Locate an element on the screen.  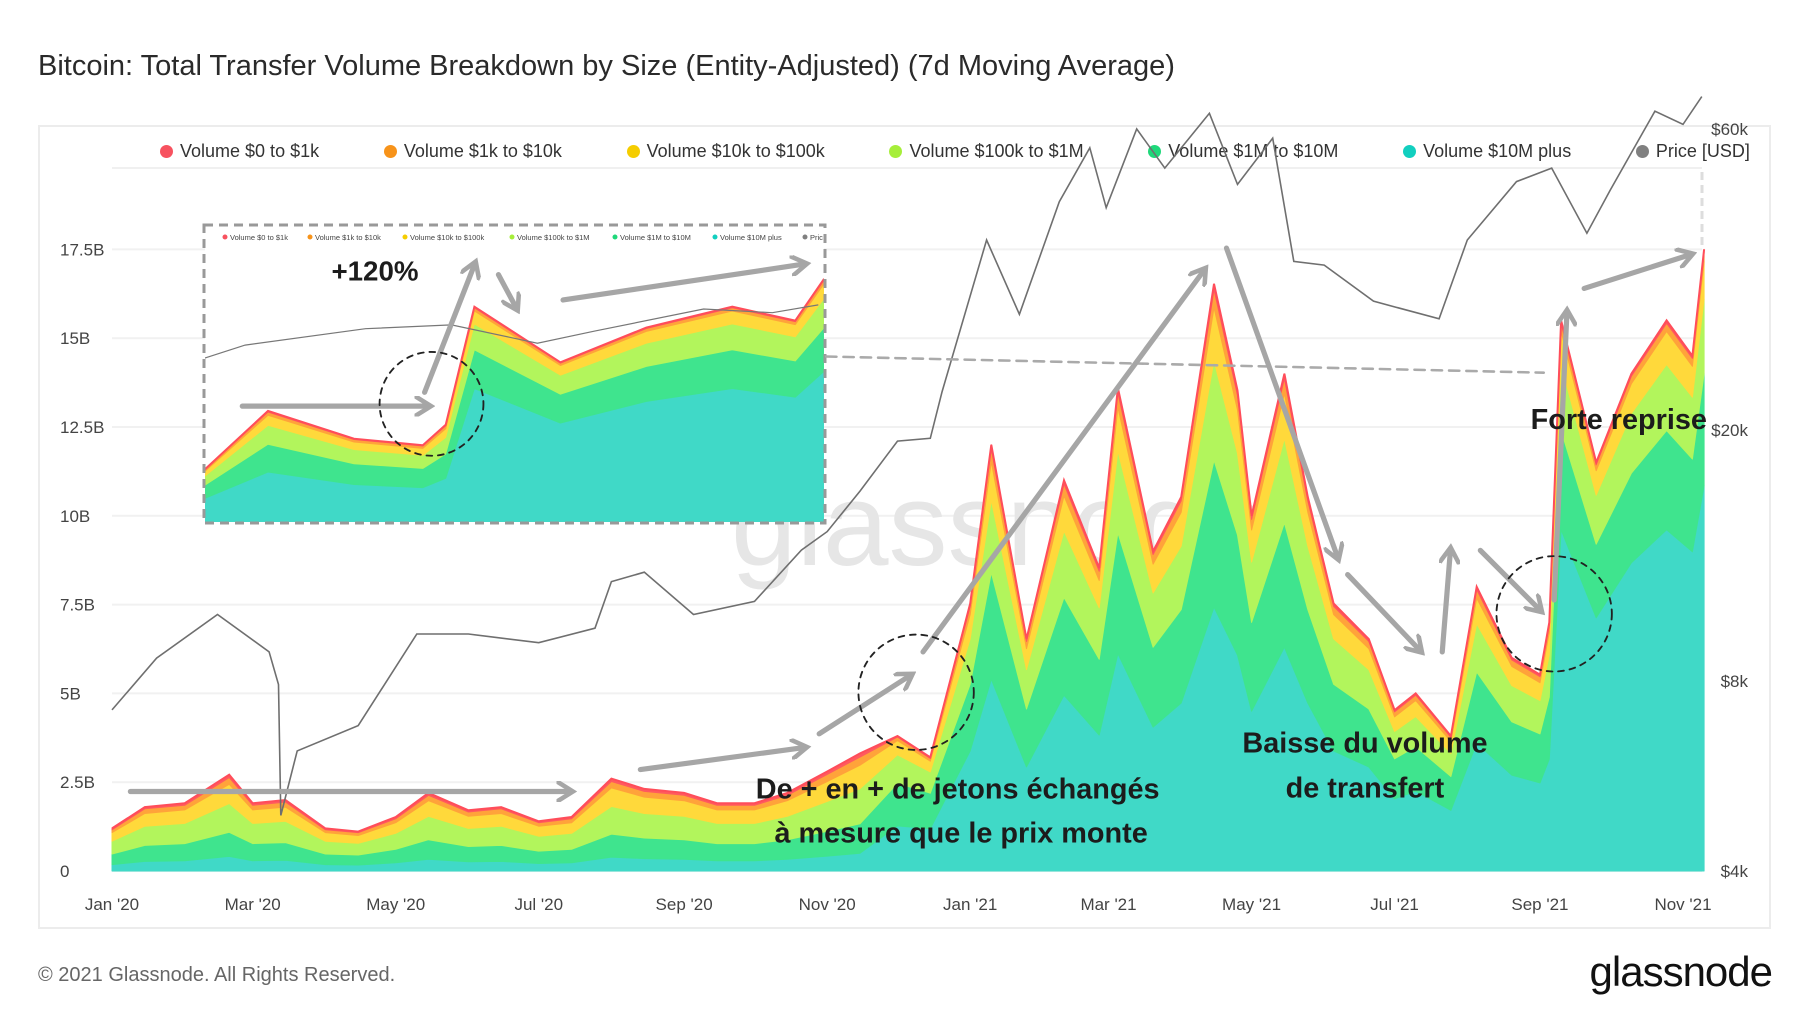
annotation-drop-line1: Baisse du volume is located at coordinates (1364, 743).